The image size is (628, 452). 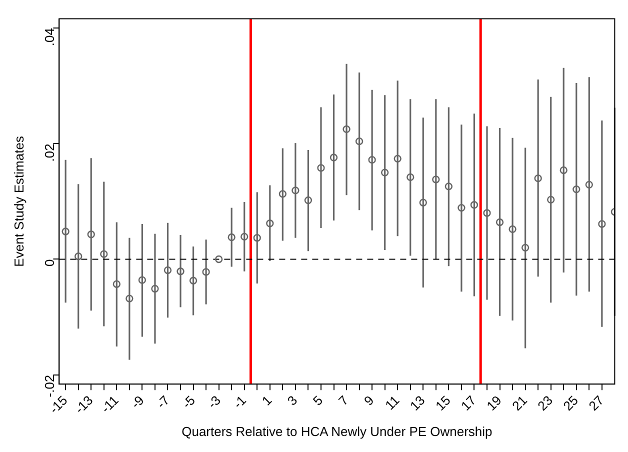 What do you see at coordinates (545, 403) in the screenshot?
I see `x-tick-label: 23` at bounding box center [545, 403].